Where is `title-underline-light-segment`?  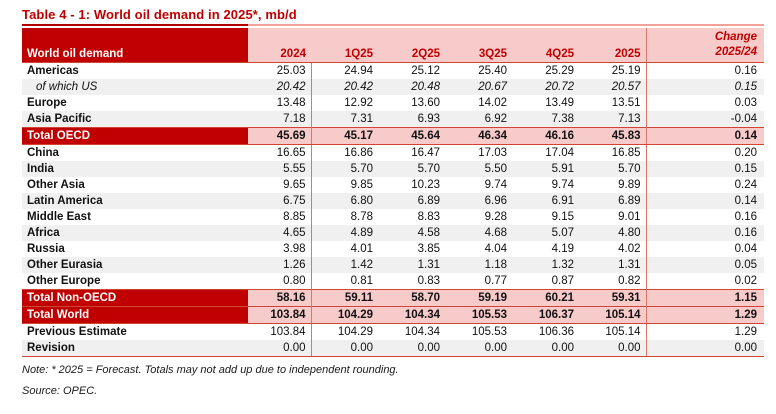
title-underline-light-segment is located at coordinates (506, 25).